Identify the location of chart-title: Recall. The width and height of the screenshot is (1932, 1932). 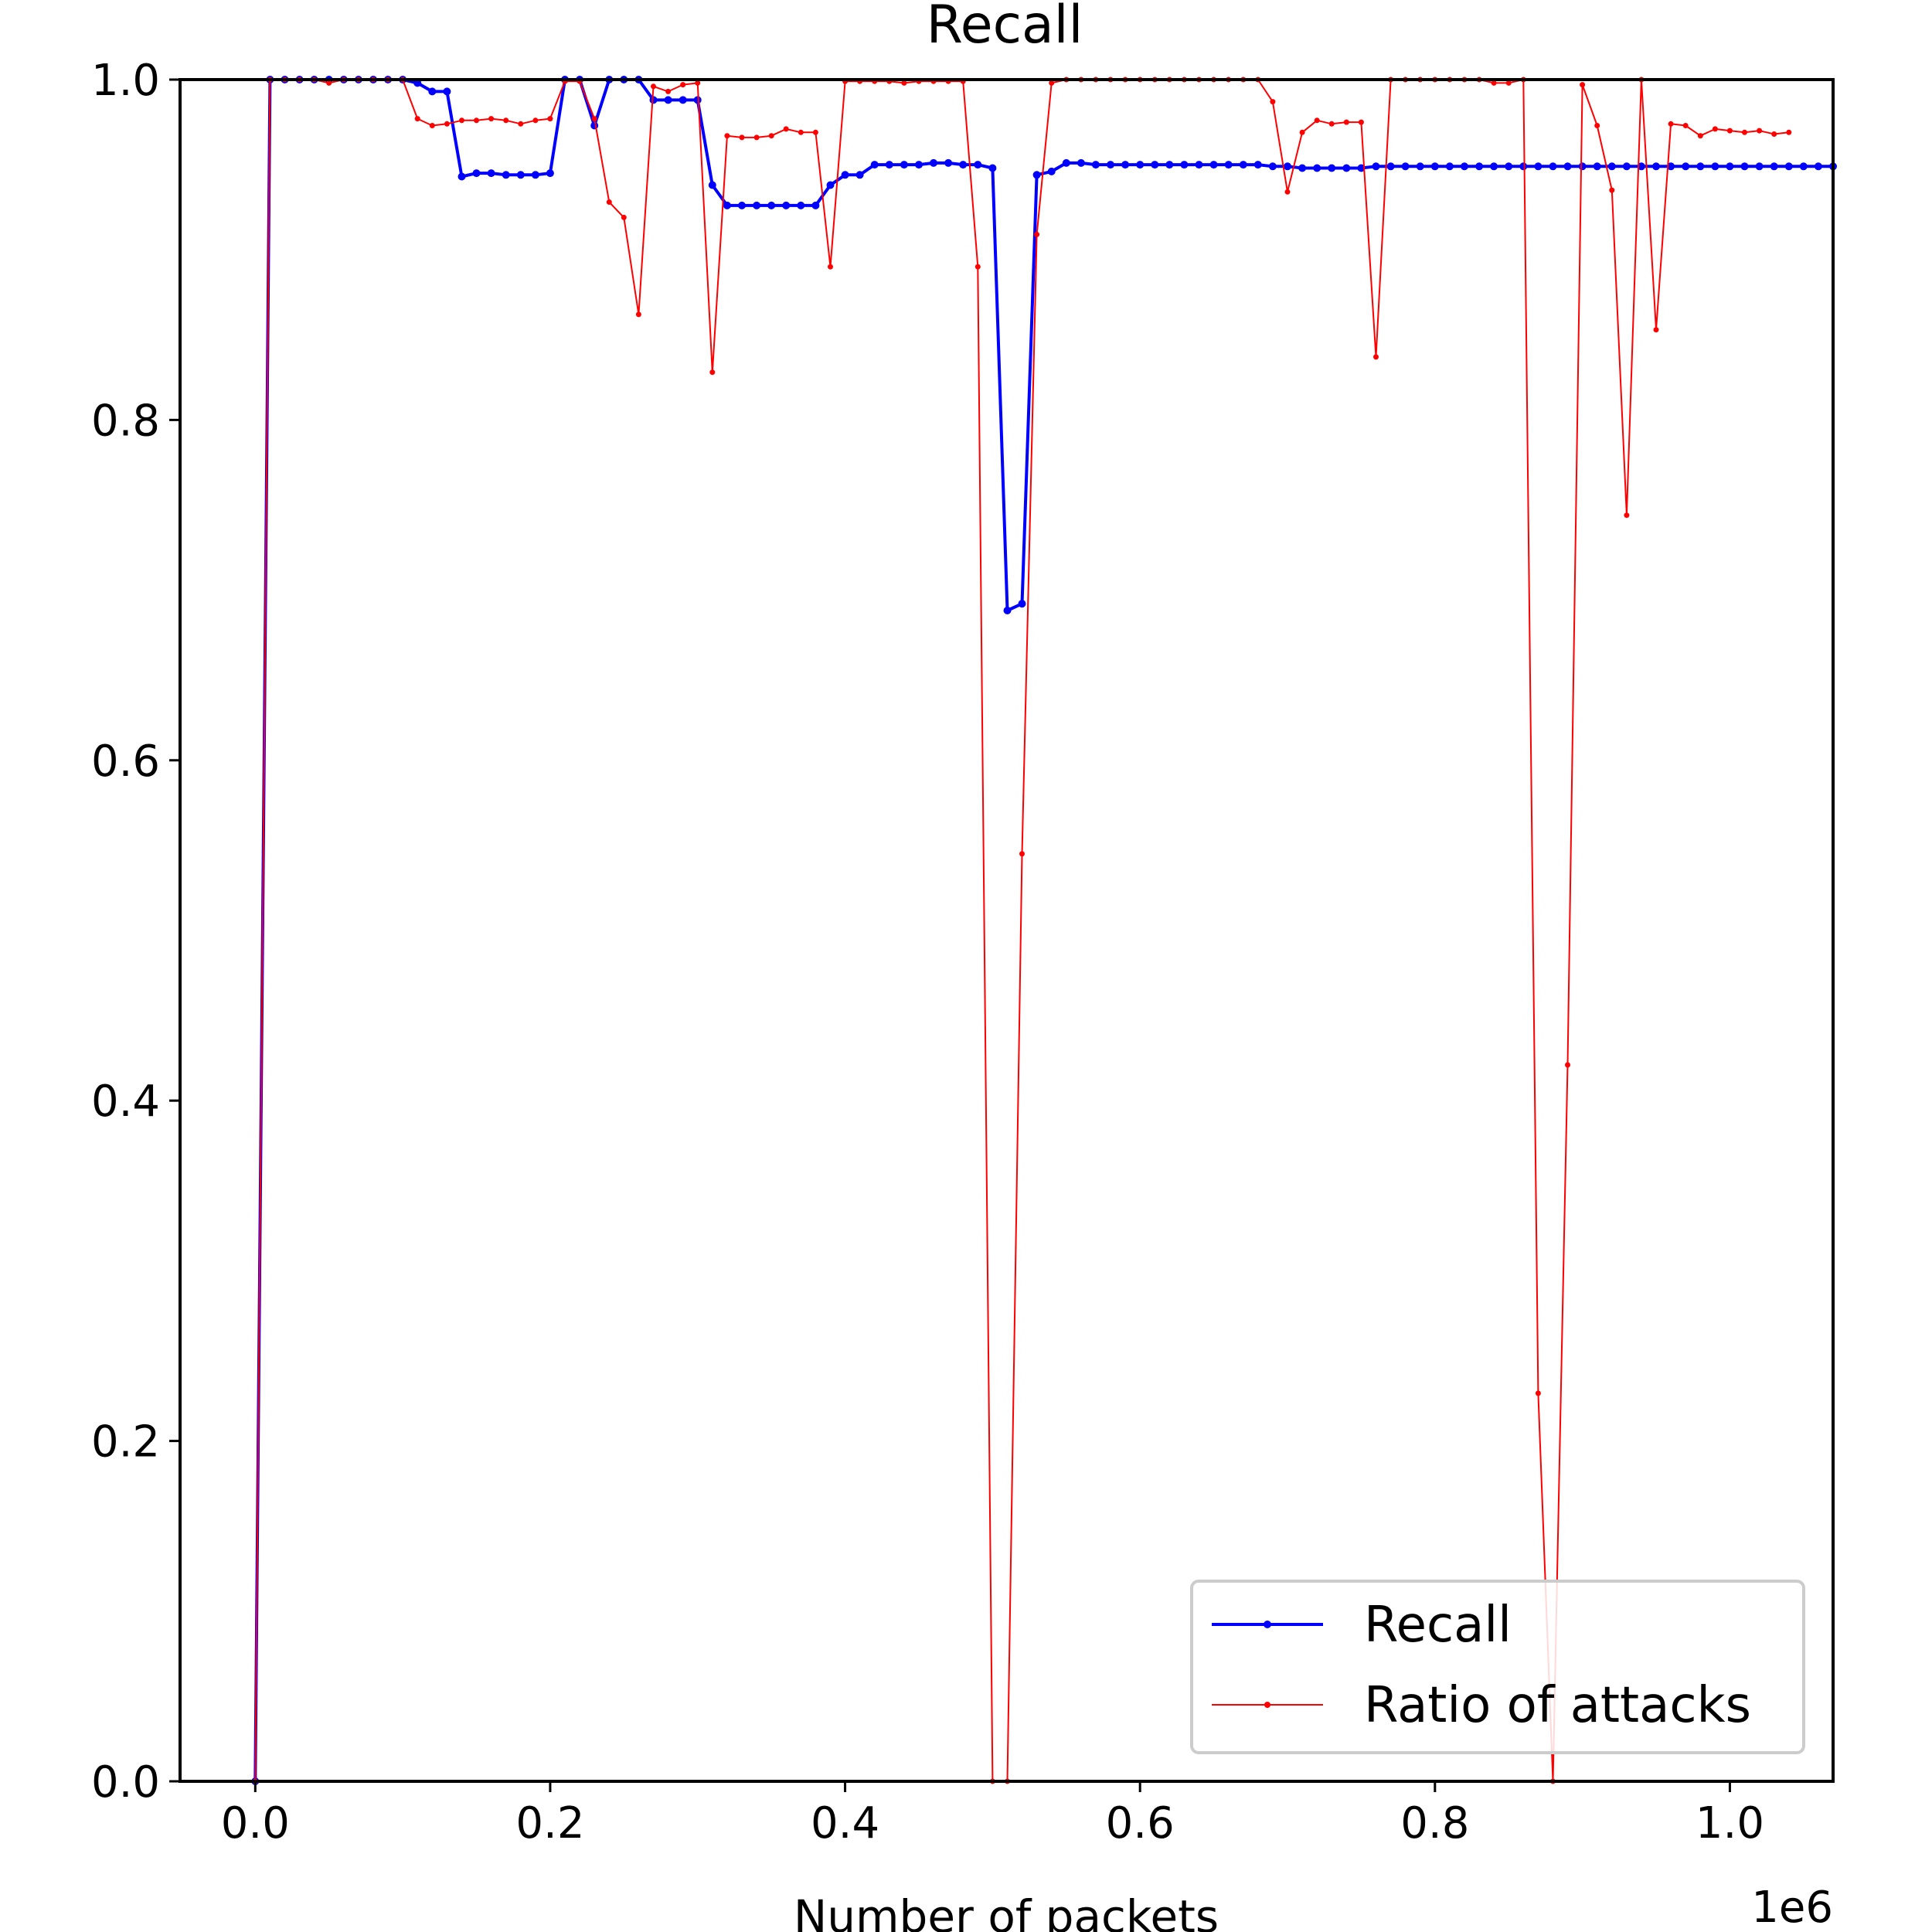
(1005, 28).